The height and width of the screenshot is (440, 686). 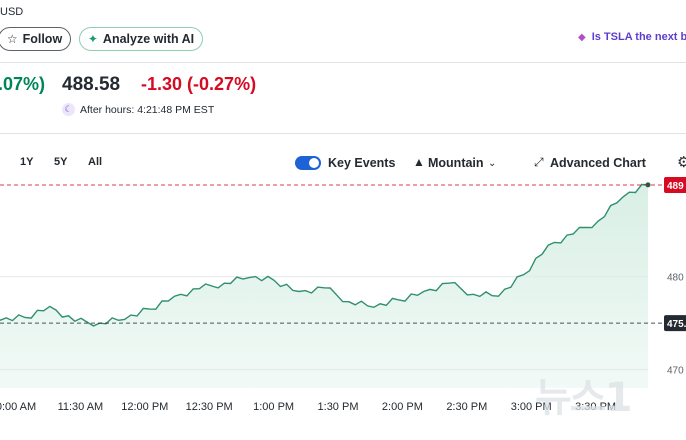 What do you see at coordinates (531, 407) in the screenshot?
I see `x-tick-label: 3:00 PM` at bounding box center [531, 407].